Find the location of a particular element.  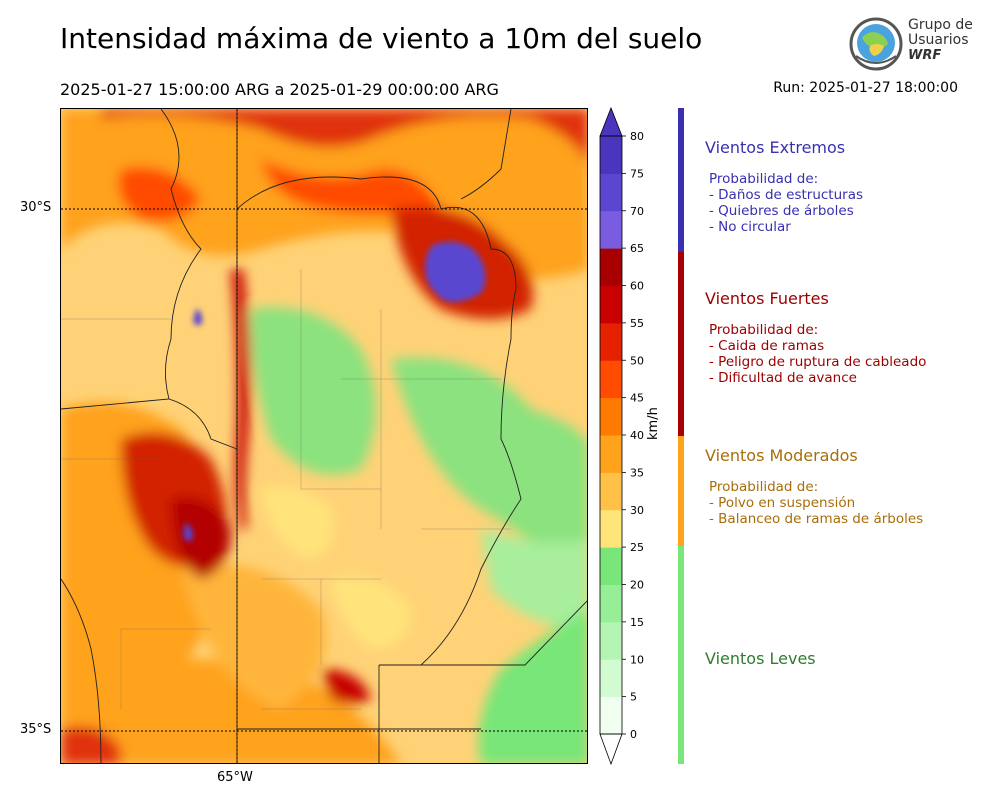

category-moderate-desc-header: Probabilidad de: is located at coordinates (764, 487).